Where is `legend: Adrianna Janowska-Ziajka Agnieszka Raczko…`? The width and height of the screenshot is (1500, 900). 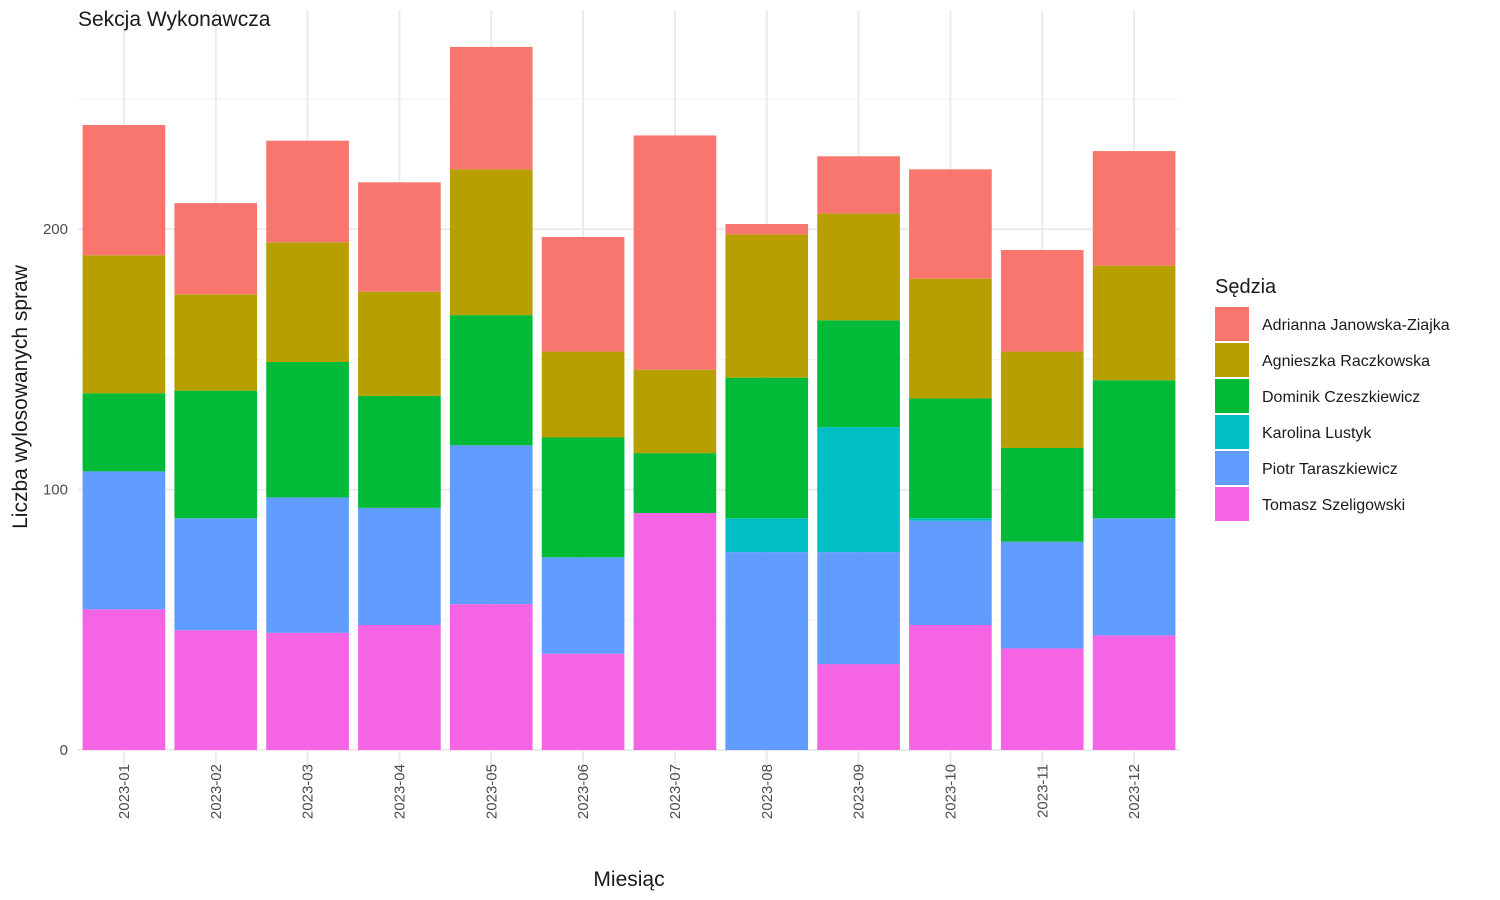
legend: Adrianna Janowska-Ziajka Agnieszka Raczko… is located at coordinates (1332, 414).